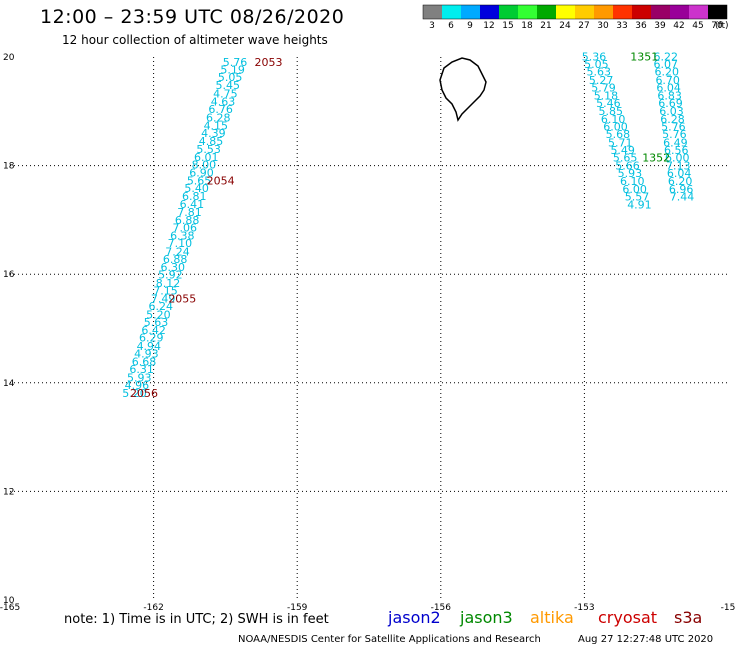 The height and width of the screenshot is (650, 740). What do you see at coordinates (603, 26) in the screenshot?
I see `color-scale-label: 30` at bounding box center [603, 26].